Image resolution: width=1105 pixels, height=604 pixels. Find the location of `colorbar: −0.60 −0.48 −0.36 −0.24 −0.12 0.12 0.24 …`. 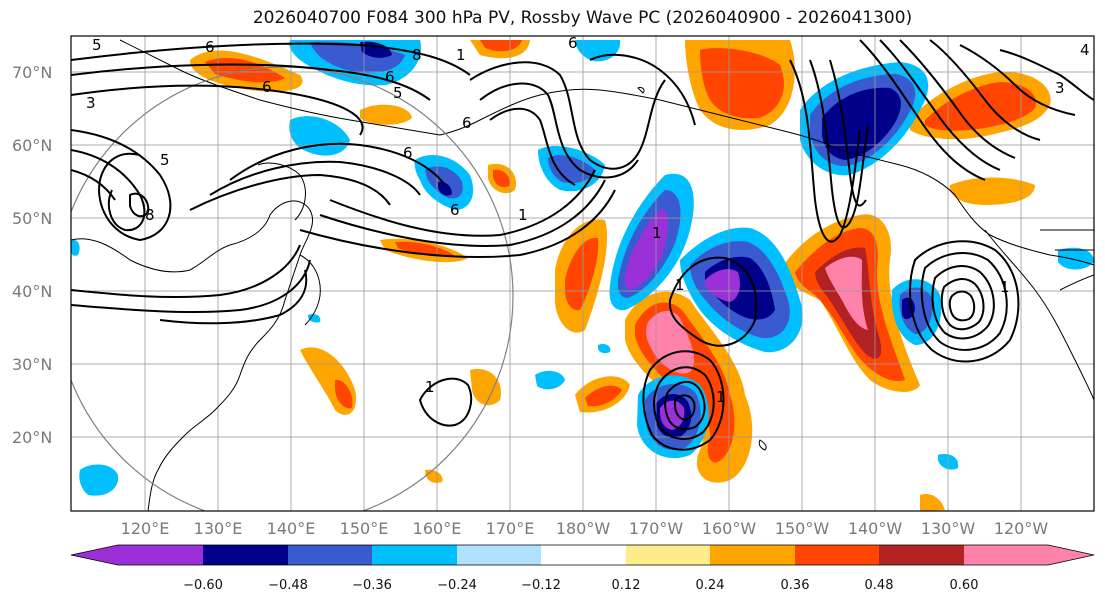

colorbar: −0.60 −0.48 −0.36 −0.24 −0.12 0.12 0.24 … is located at coordinates (582, 568).